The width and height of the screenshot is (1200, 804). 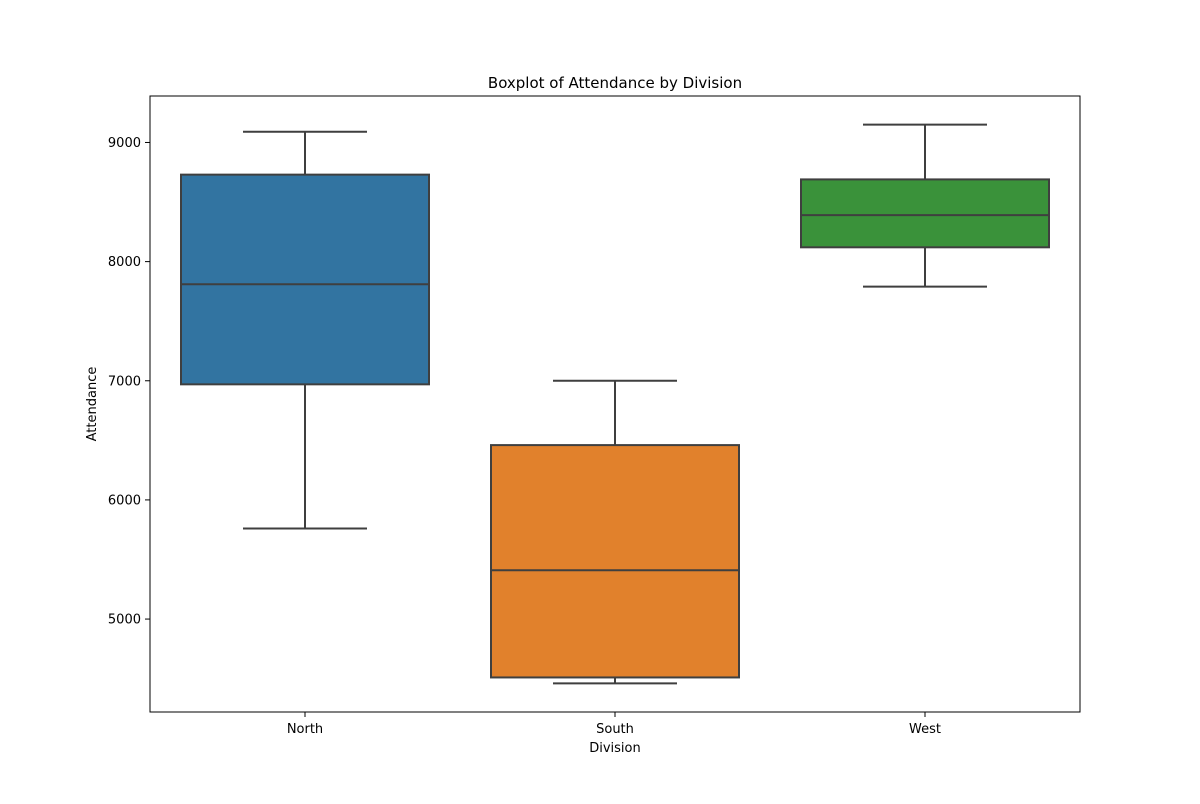 I want to click on x-axis-label: Division, so click(x=615, y=748).